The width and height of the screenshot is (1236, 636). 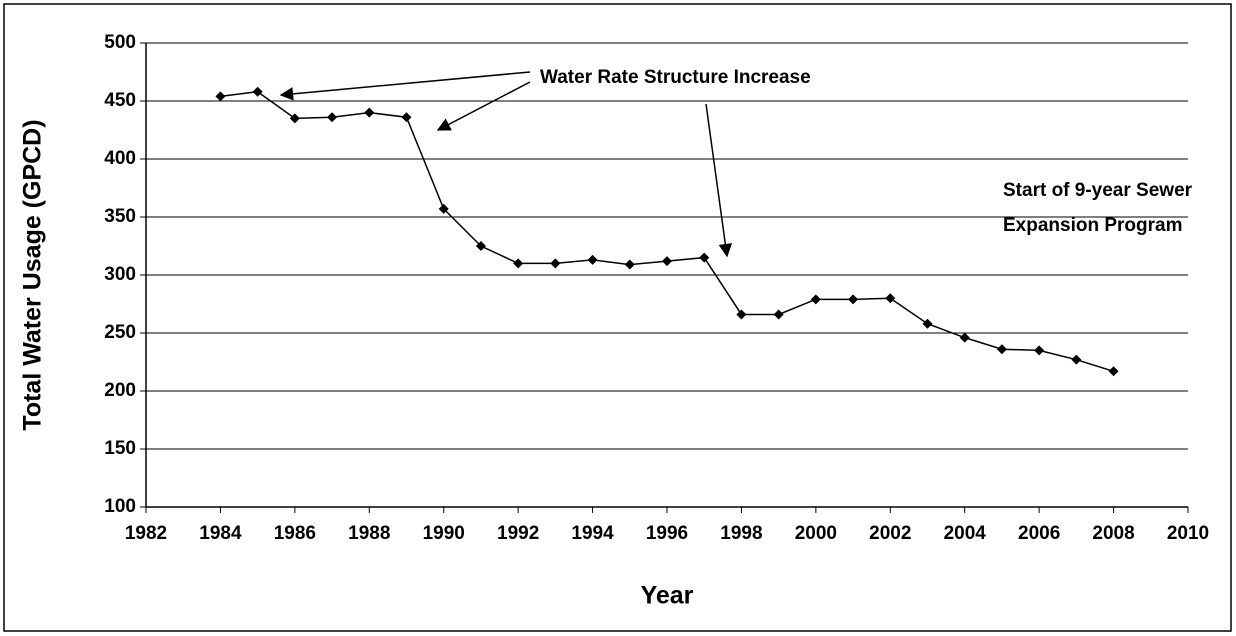 I want to click on x-tick-label: 2008, so click(x=1113, y=533).